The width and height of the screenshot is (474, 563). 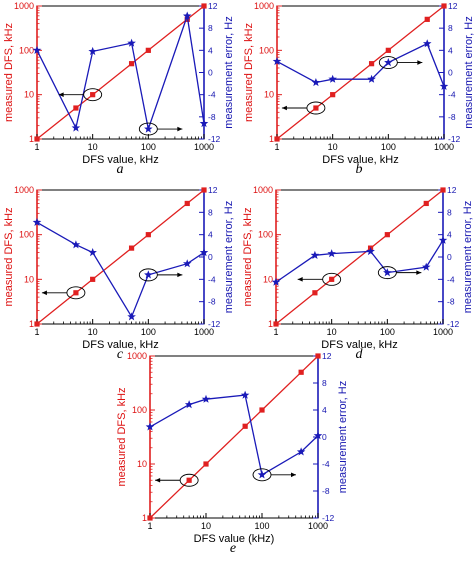 What do you see at coordinates (233, 548) in the screenshot?
I see `panel-letter: e` at bounding box center [233, 548].